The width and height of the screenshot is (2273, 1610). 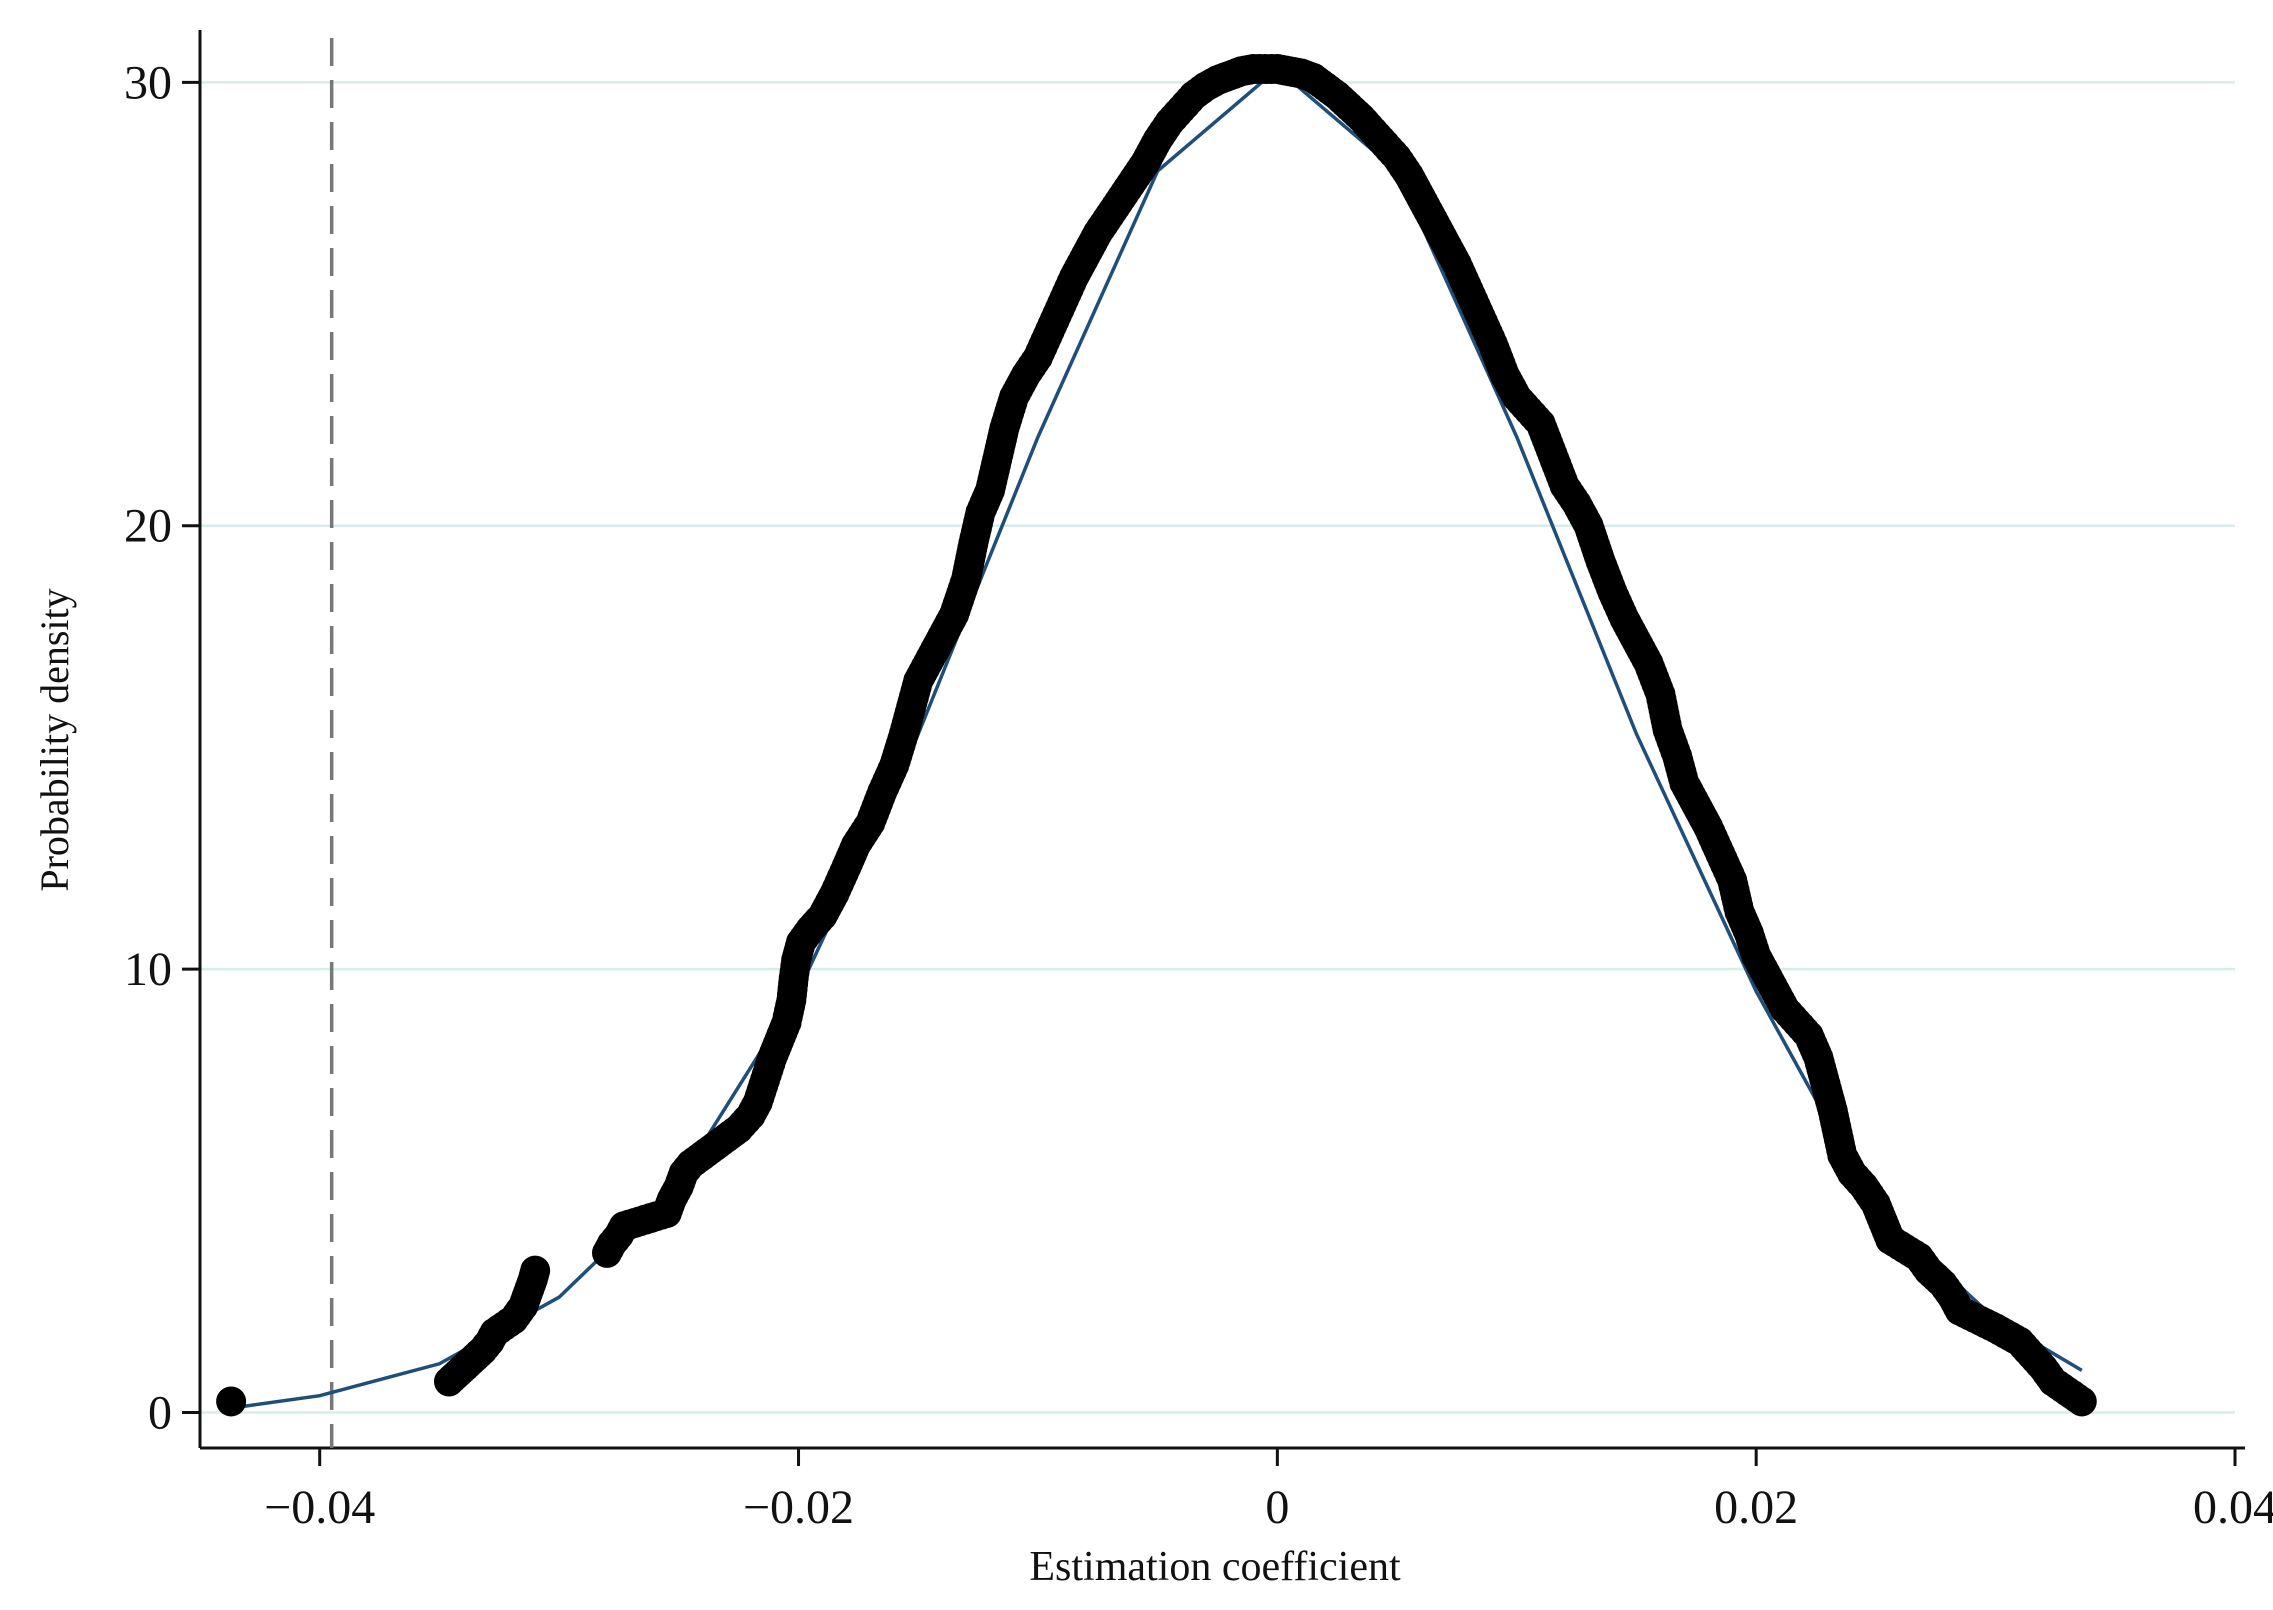 What do you see at coordinates (319, 1507) in the screenshot?
I see `x-tick-label: −0.04` at bounding box center [319, 1507].